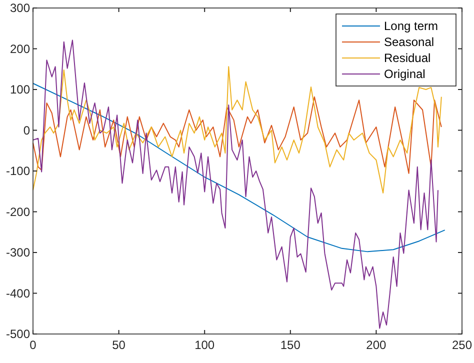 This screenshot has height=363, width=474. Describe the element at coordinates (20, 49) in the screenshot. I see `y-tick-label: 200` at that location.